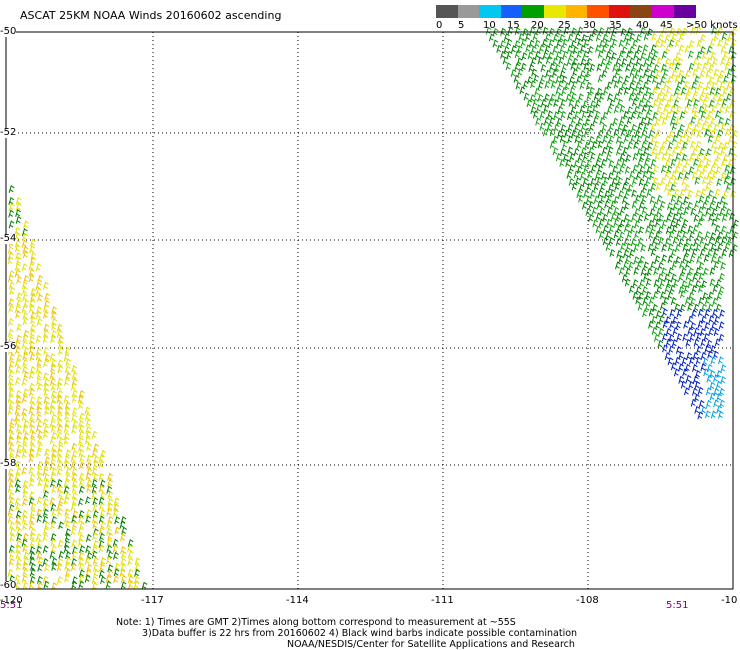 Image resolution: width=740 pixels, height=650 pixels. Describe the element at coordinates (712, 25) in the screenshot. I see `legend-label: >50 knots` at that location.